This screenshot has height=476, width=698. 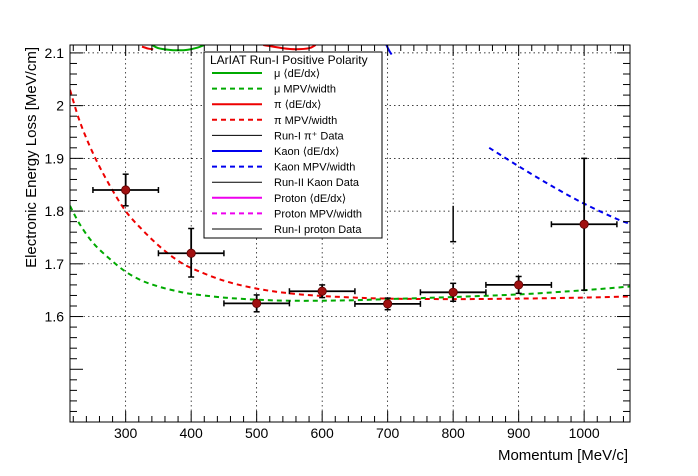 I want to click on legend-label: Run-I π⁺ Data, so click(x=309, y=136).